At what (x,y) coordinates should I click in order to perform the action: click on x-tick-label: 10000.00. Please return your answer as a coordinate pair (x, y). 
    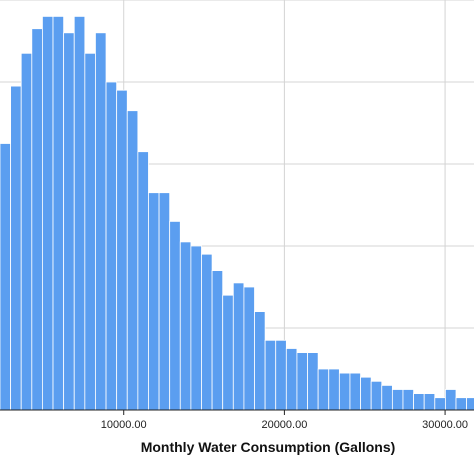
    Looking at the image, I should click on (124, 425).